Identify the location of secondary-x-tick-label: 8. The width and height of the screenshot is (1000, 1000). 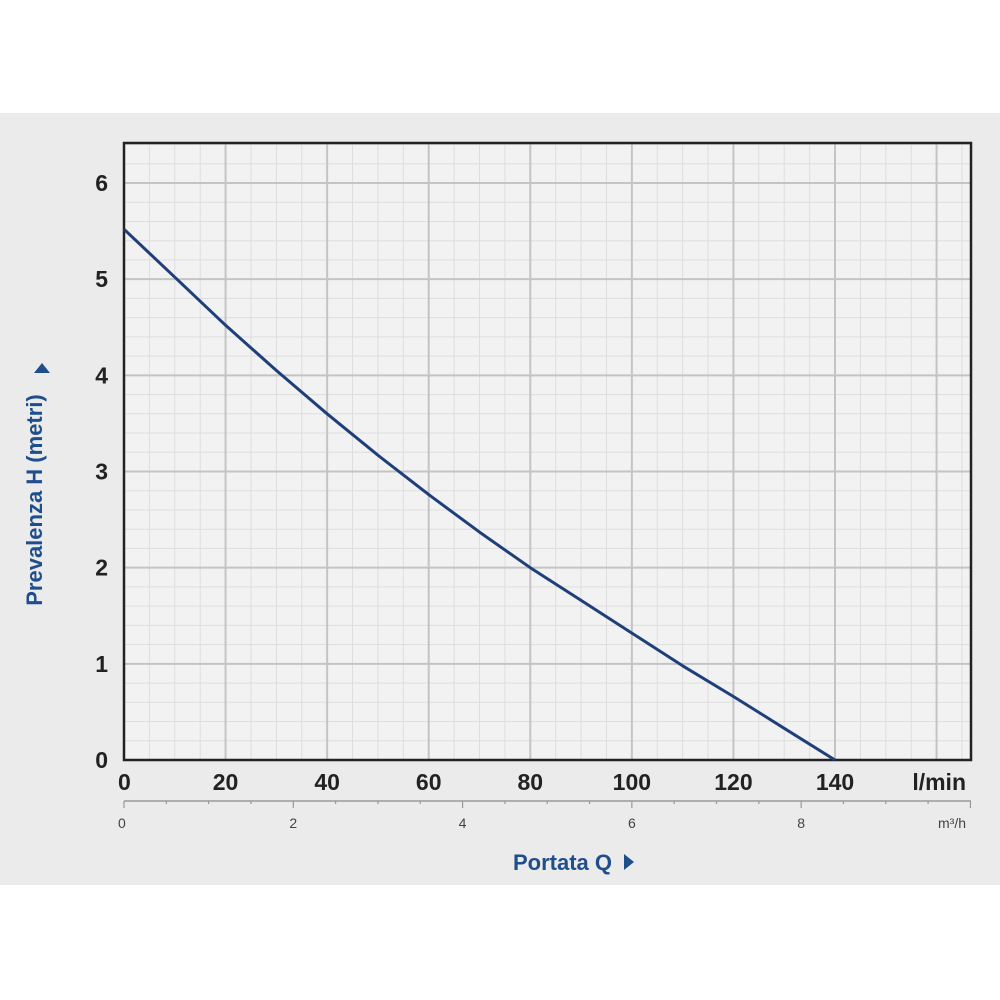
(801, 823).